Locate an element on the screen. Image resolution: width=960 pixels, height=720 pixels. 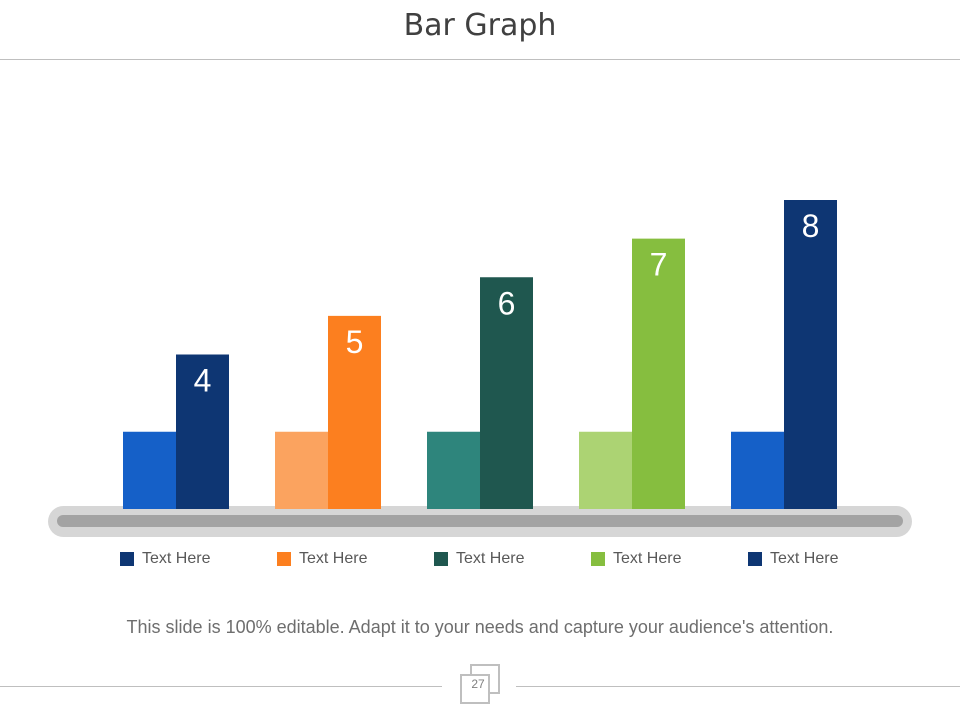
slide-title: Bar Graph is located at coordinates (480, 25).